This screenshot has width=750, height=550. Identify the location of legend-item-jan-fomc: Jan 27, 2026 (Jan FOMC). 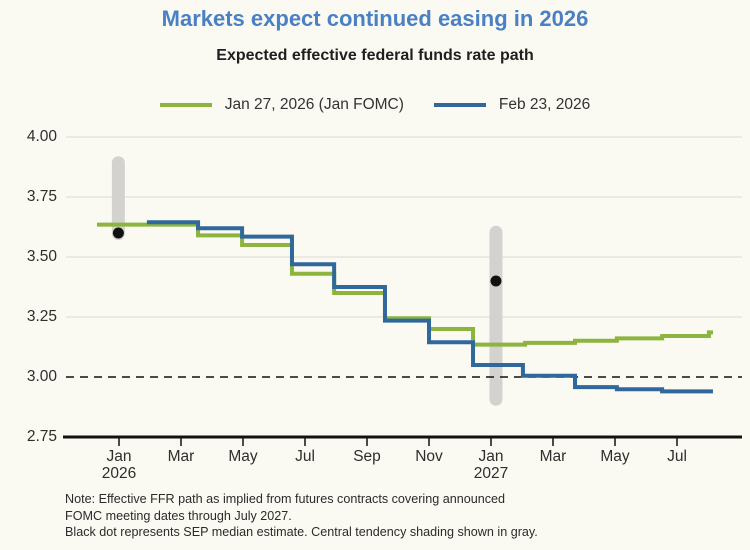
(281, 105).